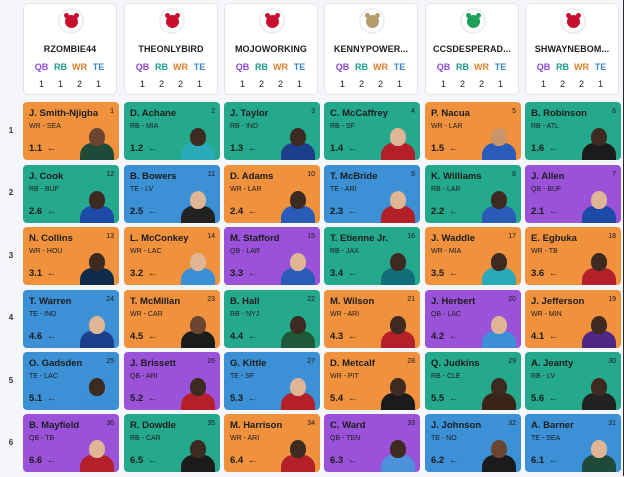 The height and width of the screenshot is (477, 624). Describe the element at coordinates (371, 49) in the screenshot. I see `team-header: KENNYPOWER... QB RB WR TE 1 2 2 1` at that location.